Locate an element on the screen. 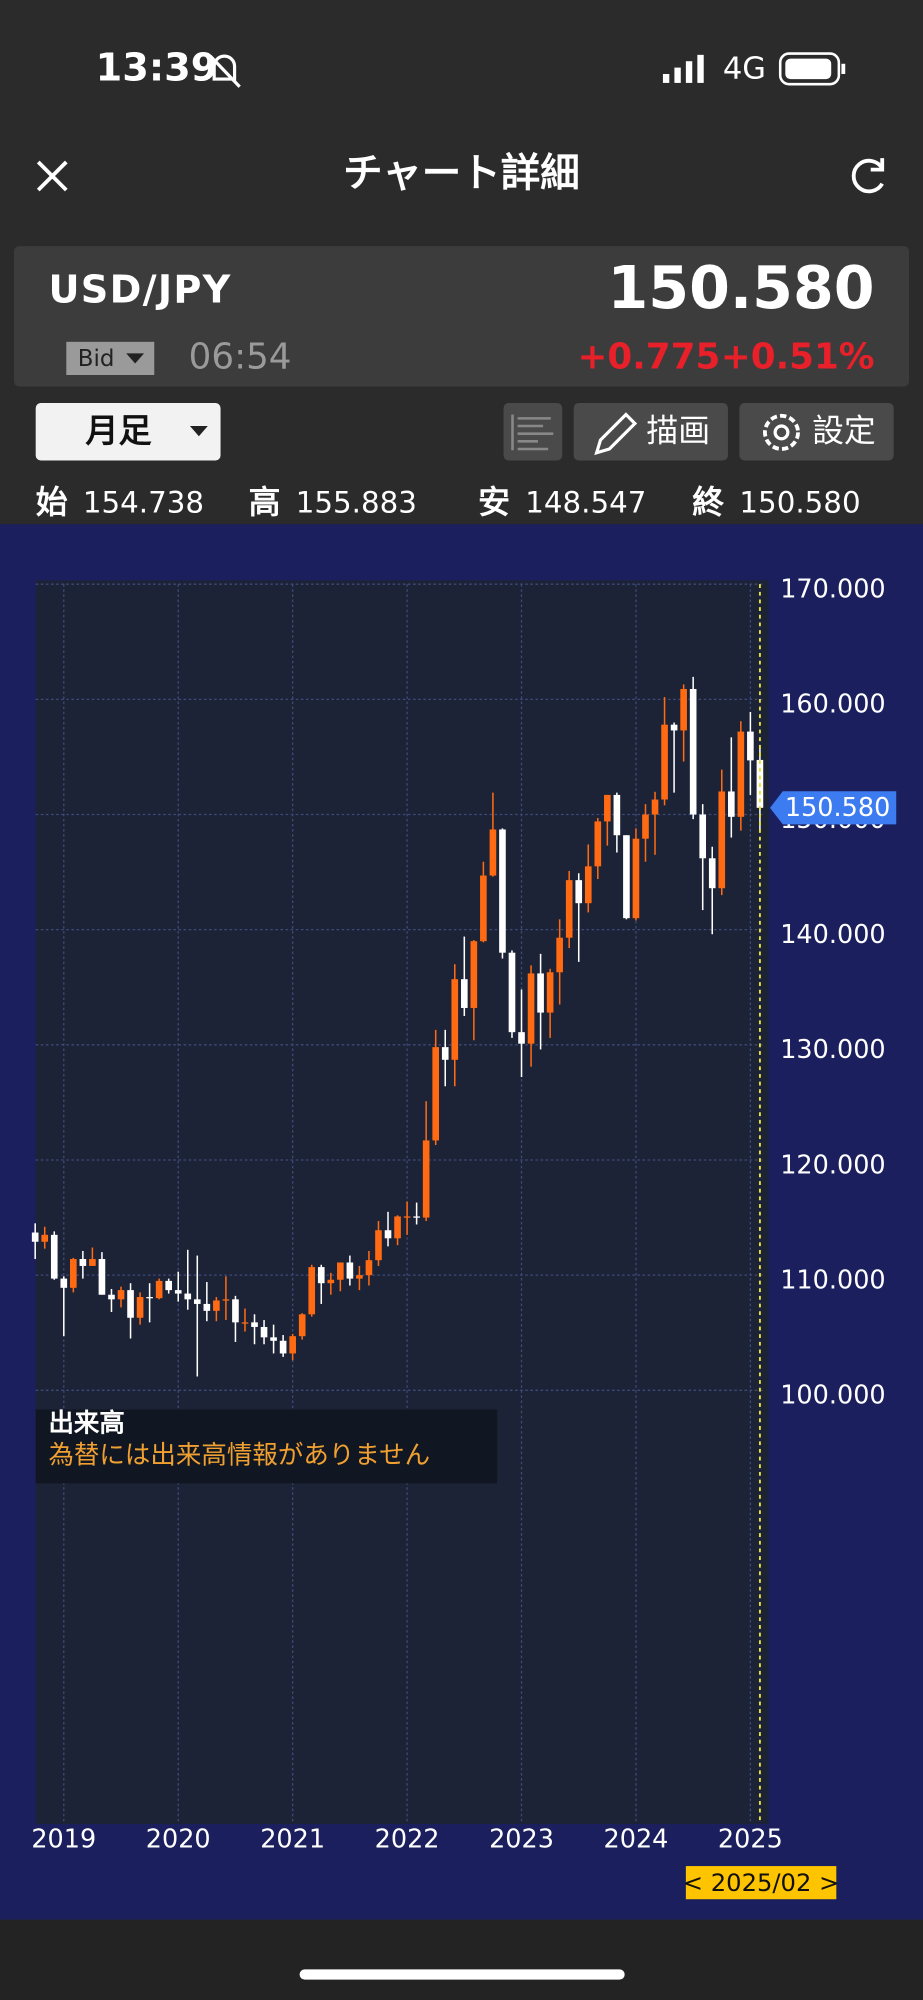 The image size is (923, 2000). draw-label: 描画 is located at coordinates (678, 430).